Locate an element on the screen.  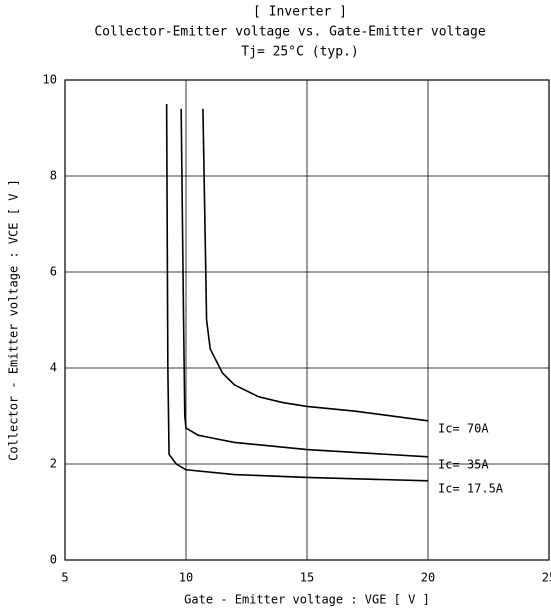
y-tick-label: 0 is located at coordinates (53, 560).